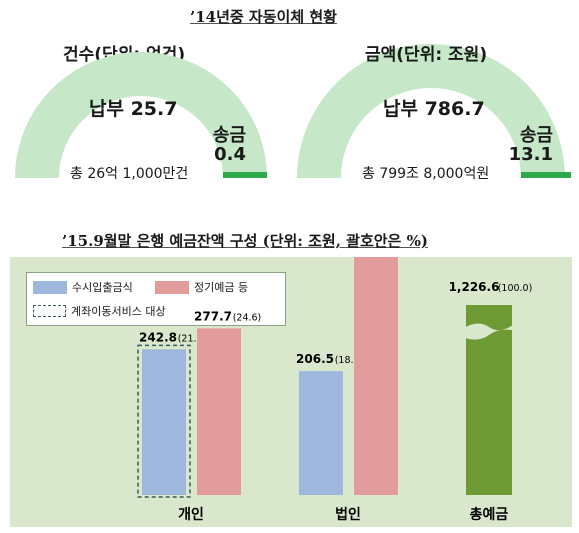 This screenshot has width=579, height=533. Describe the element at coordinates (158, 337) in the screenshot. I see `bar-value-label: 242.8` at that location.